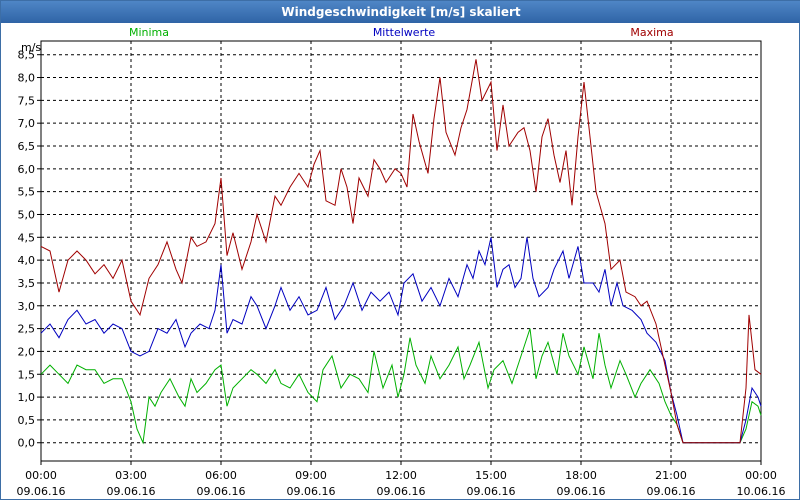 The image size is (800, 501). Describe the element at coordinates (27, 123) in the screenshot. I see `y-tick-label: 7,0` at that location.